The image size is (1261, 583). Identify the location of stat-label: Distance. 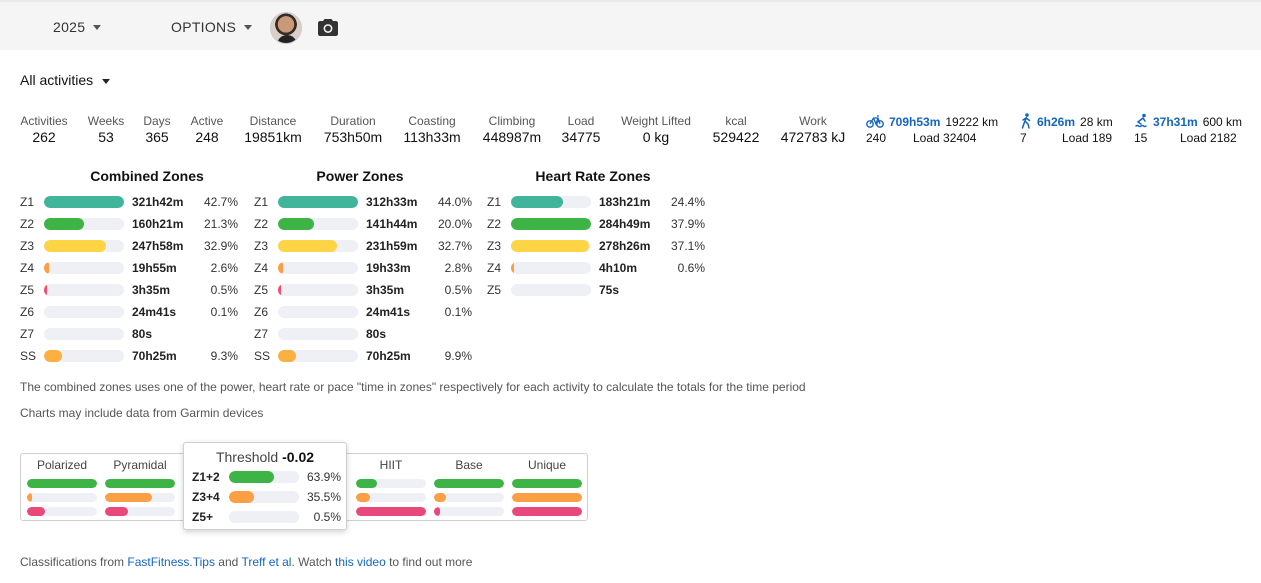
(273, 121).